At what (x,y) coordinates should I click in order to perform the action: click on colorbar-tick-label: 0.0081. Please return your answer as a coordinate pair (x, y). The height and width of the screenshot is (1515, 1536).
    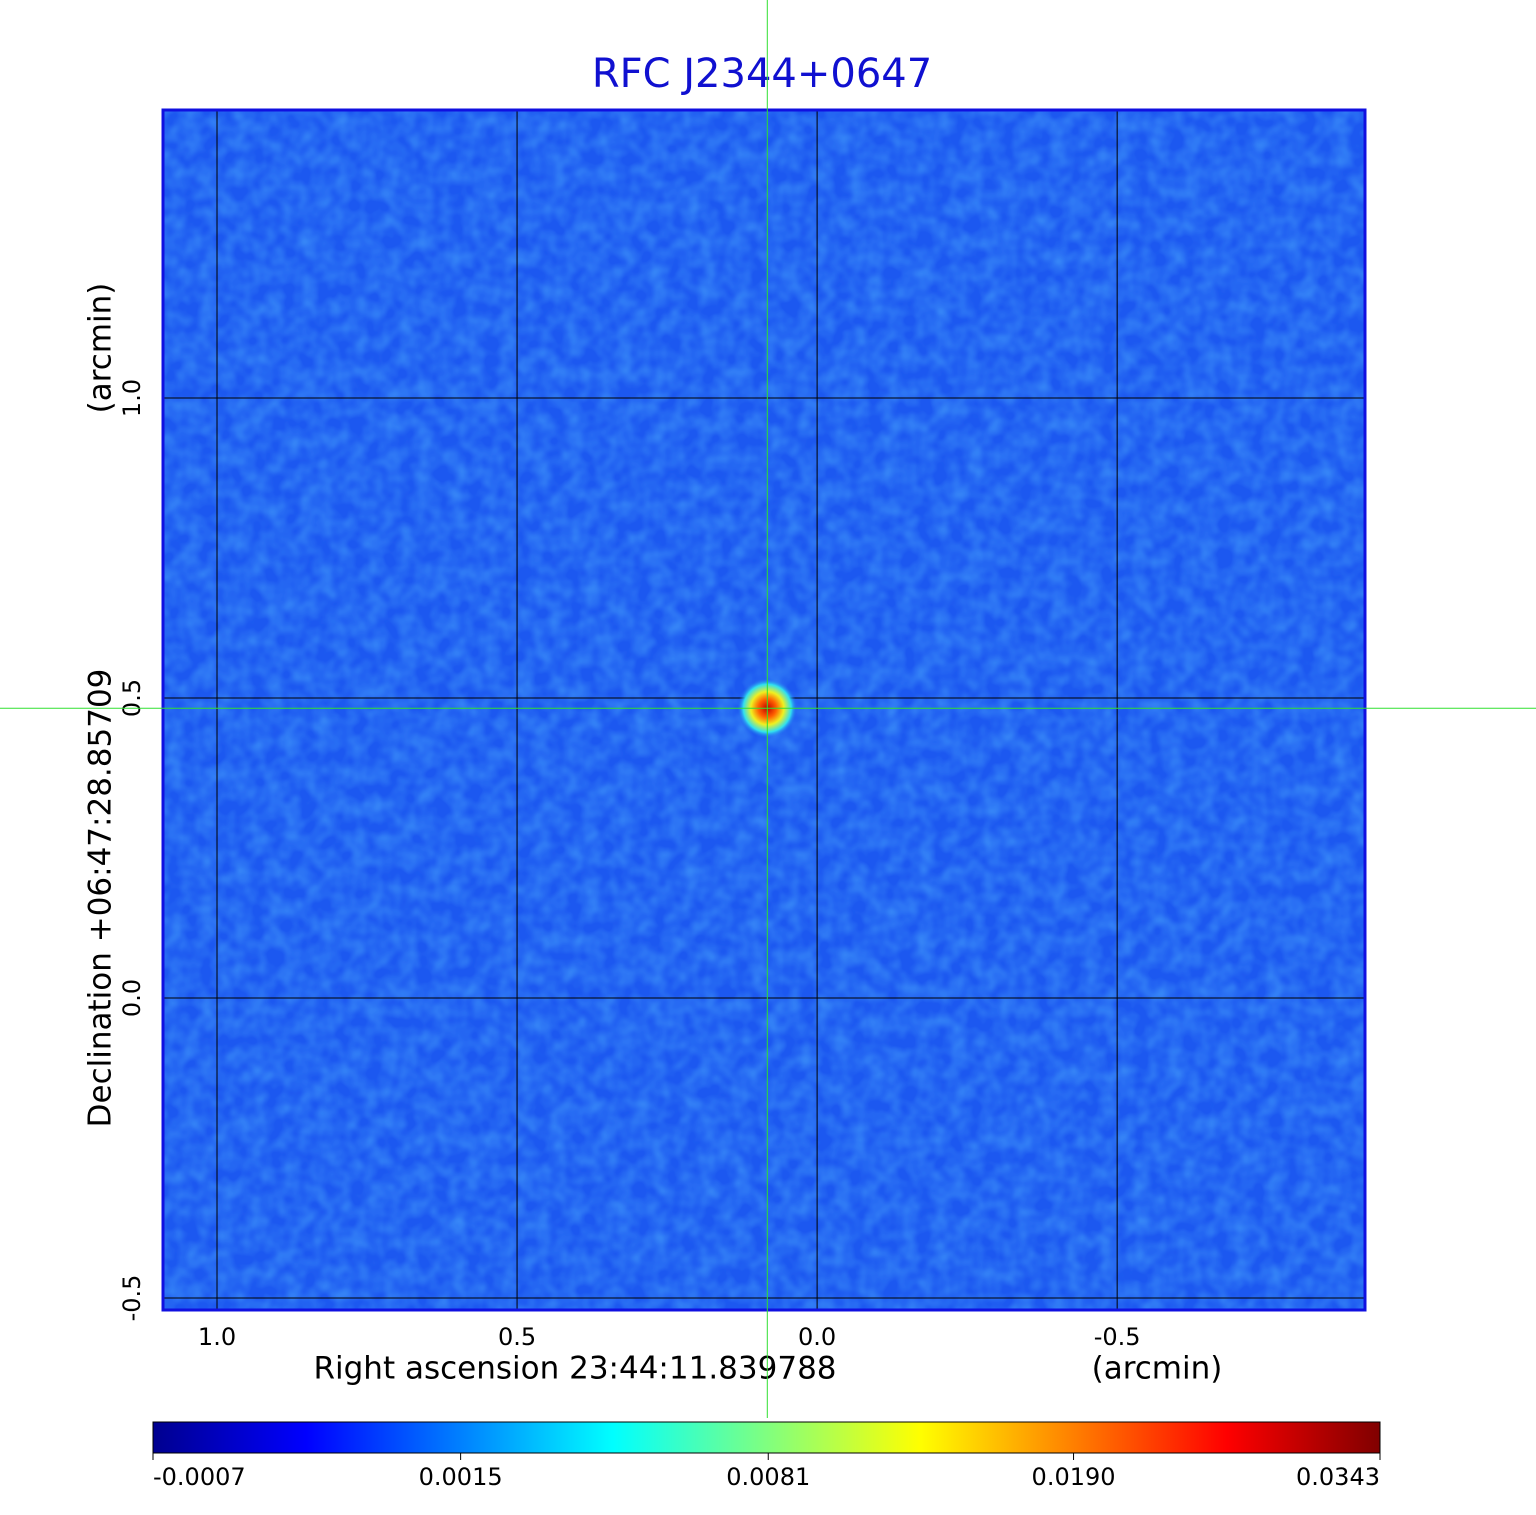
    Looking at the image, I should click on (768, 1477).